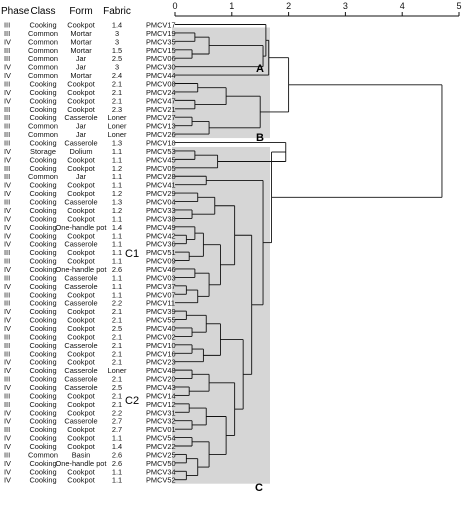 The height and width of the screenshot is (506, 474). What do you see at coordinates (231, 6) in the screenshot?
I see `axis-tick-label: 1` at bounding box center [231, 6].